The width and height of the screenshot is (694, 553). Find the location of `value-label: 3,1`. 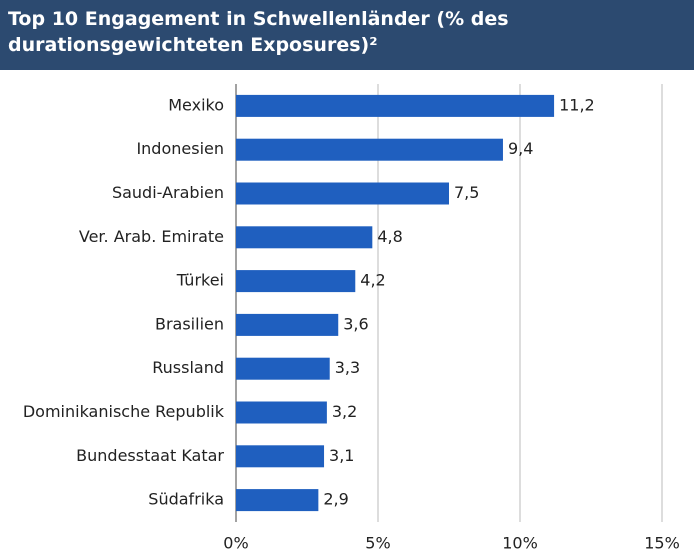

value-label: 3,1 is located at coordinates (341, 455).